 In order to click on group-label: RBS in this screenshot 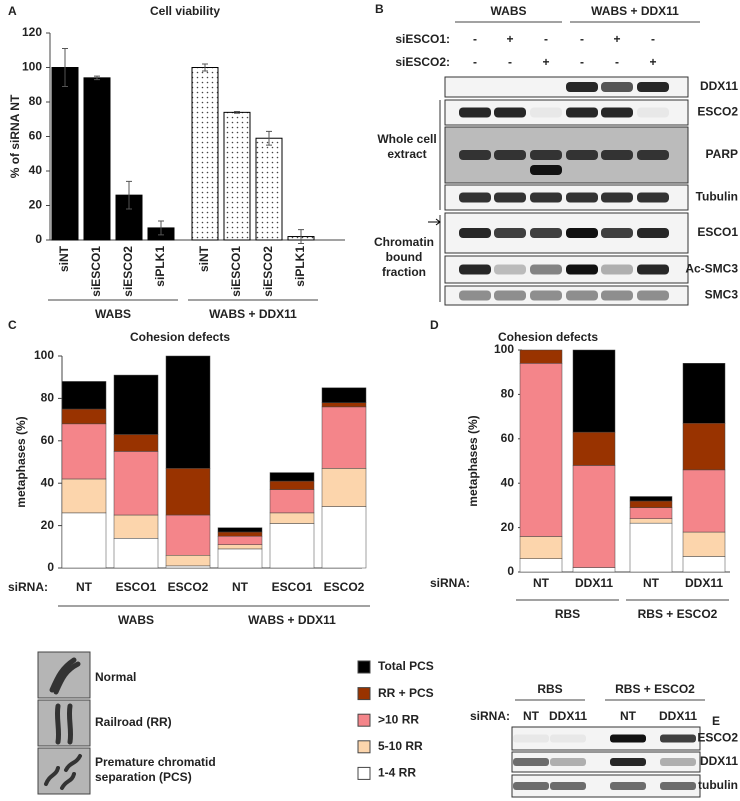, I will do `click(567, 614)`.